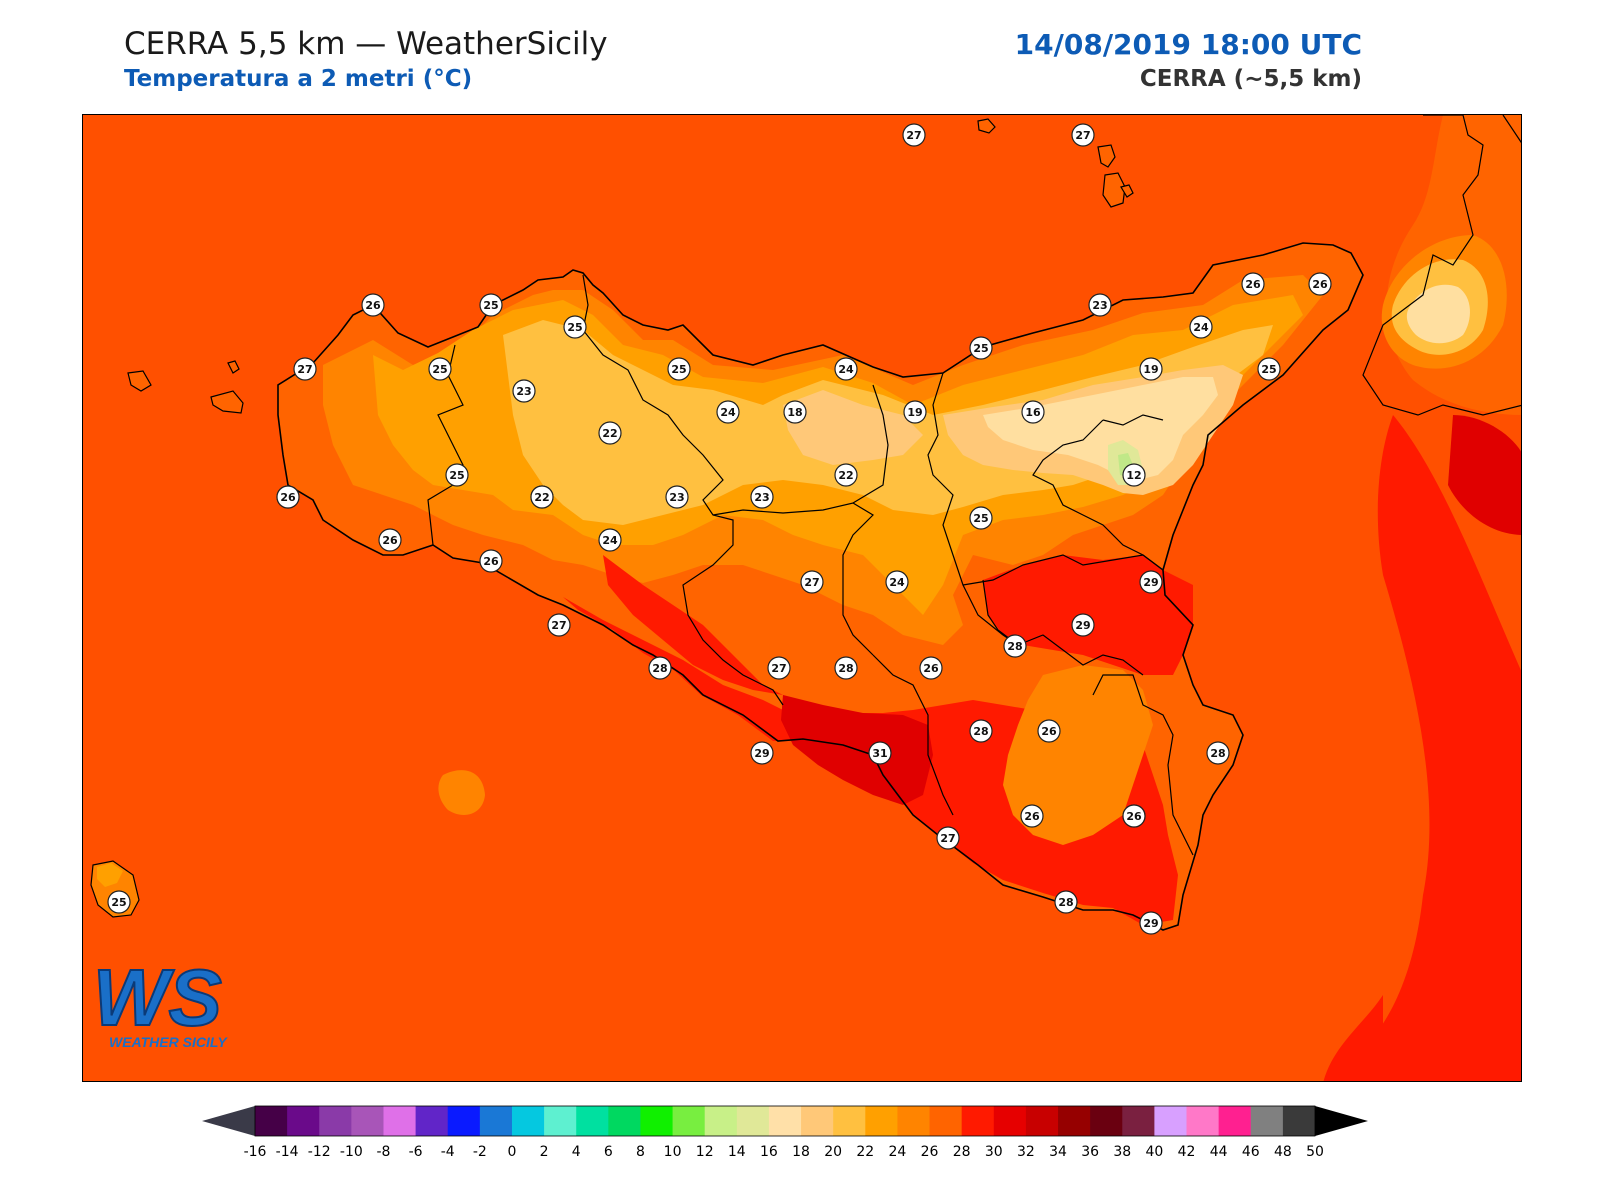 The height and width of the screenshot is (1200, 1600). Describe the element at coordinates (801, 1152) in the screenshot. I see `colorbar-tick-label: 18` at that location.